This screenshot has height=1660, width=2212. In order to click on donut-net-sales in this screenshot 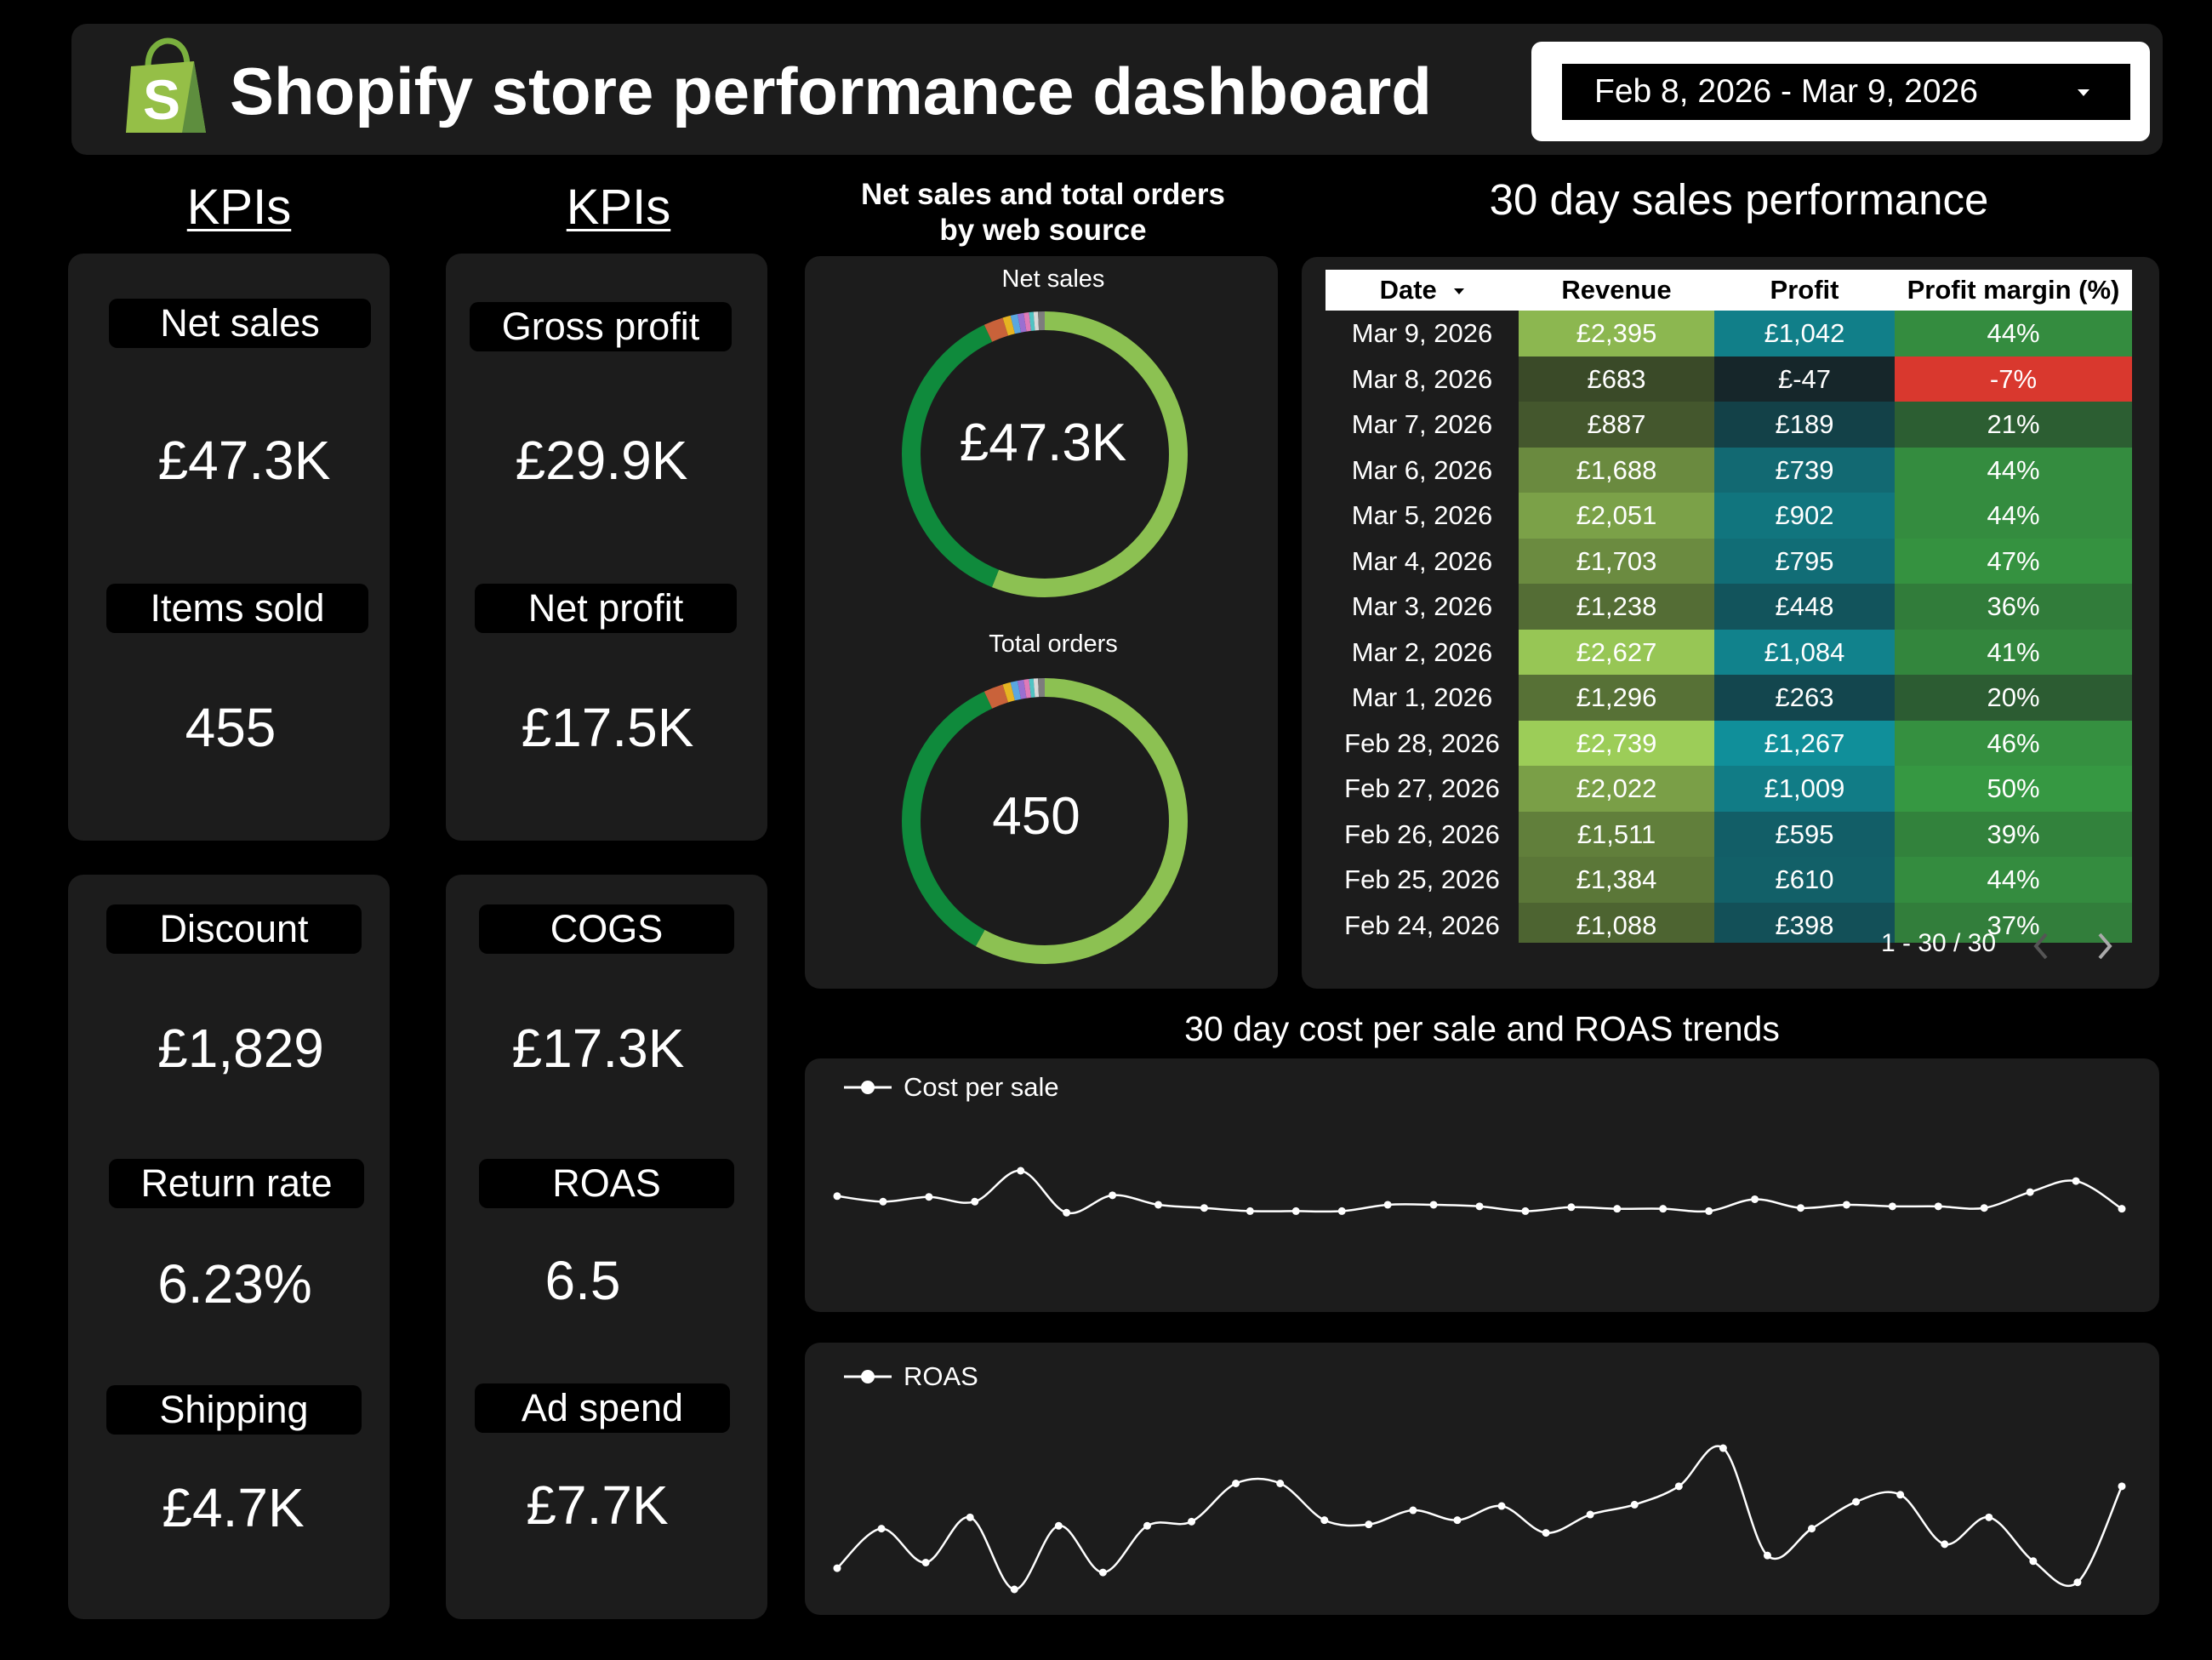, I will do `click(1045, 454)`.